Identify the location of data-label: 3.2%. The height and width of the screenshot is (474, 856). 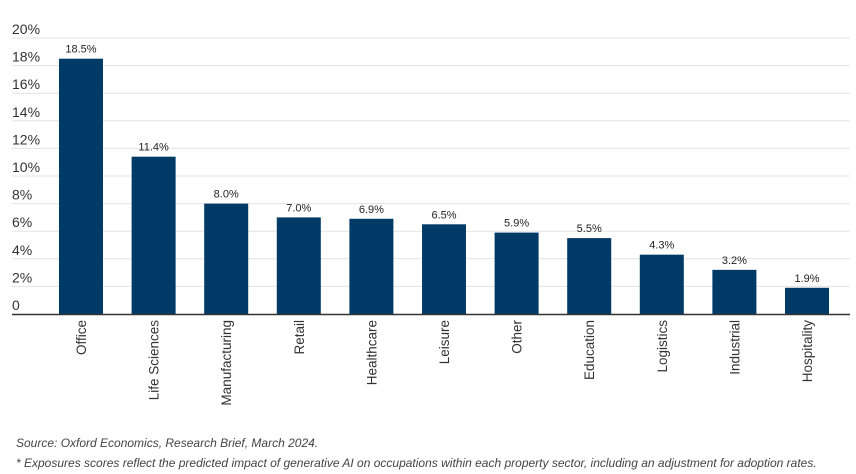
(734, 261).